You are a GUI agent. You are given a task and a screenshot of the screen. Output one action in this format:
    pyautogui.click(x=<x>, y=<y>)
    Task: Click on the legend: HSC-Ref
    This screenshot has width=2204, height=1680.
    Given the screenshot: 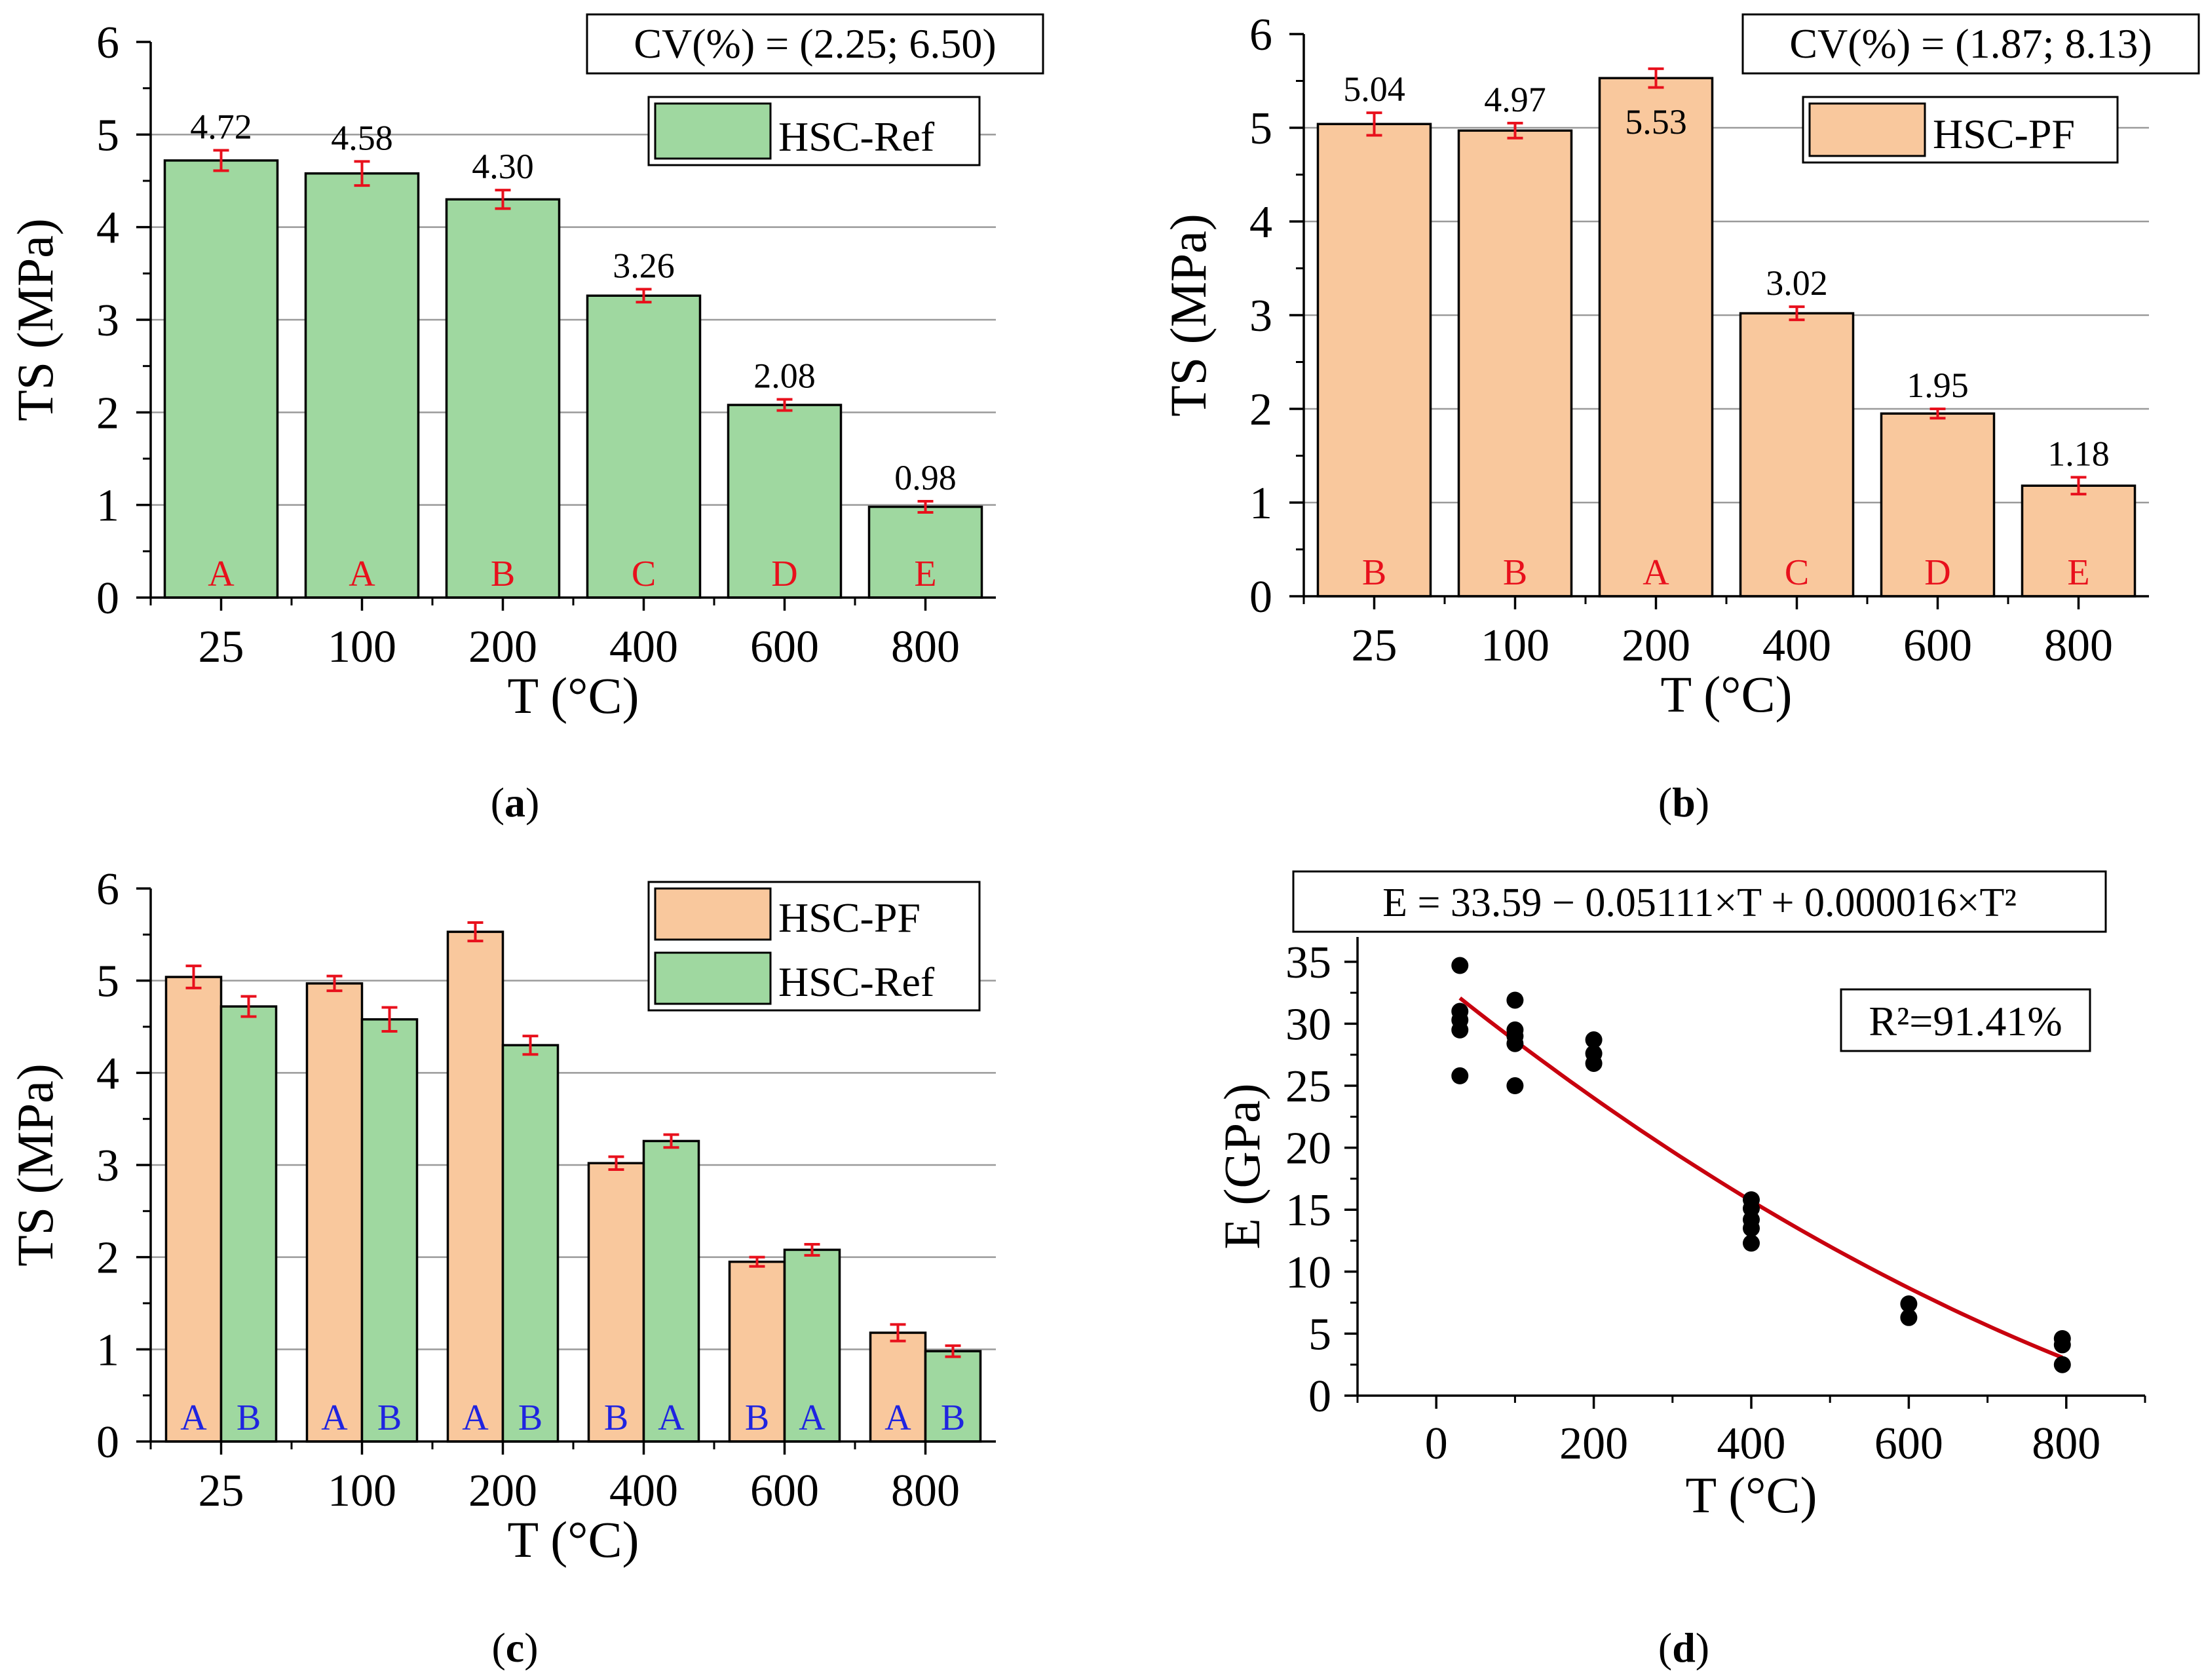 What is the action you would take?
    pyautogui.click(x=814, y=131)
    